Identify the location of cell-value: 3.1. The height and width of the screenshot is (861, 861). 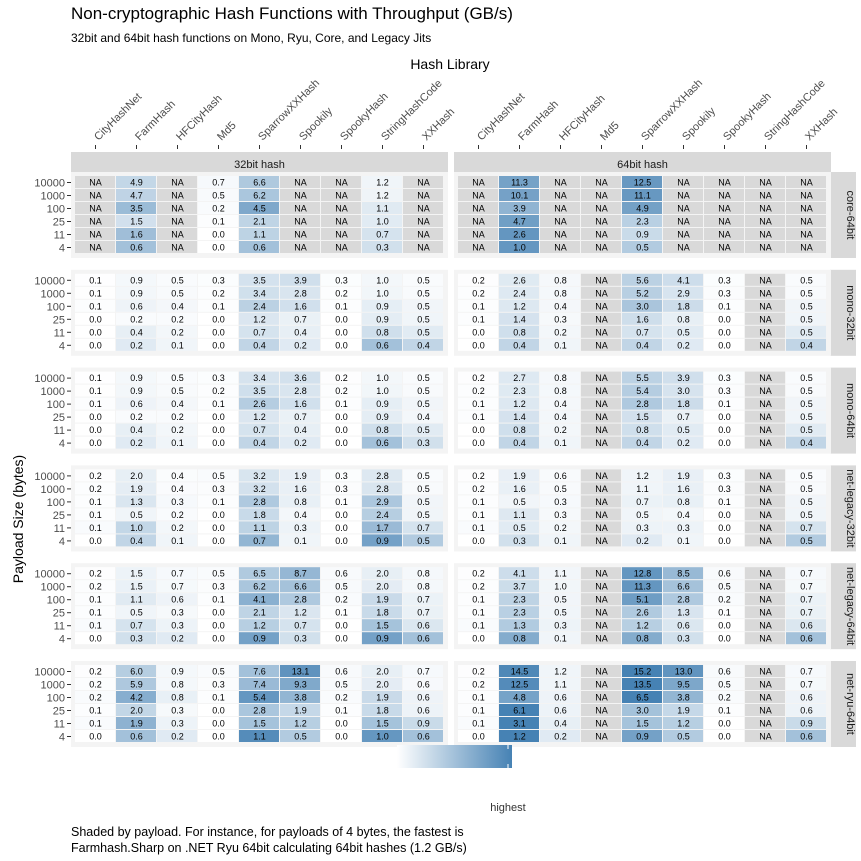
(519, 724).